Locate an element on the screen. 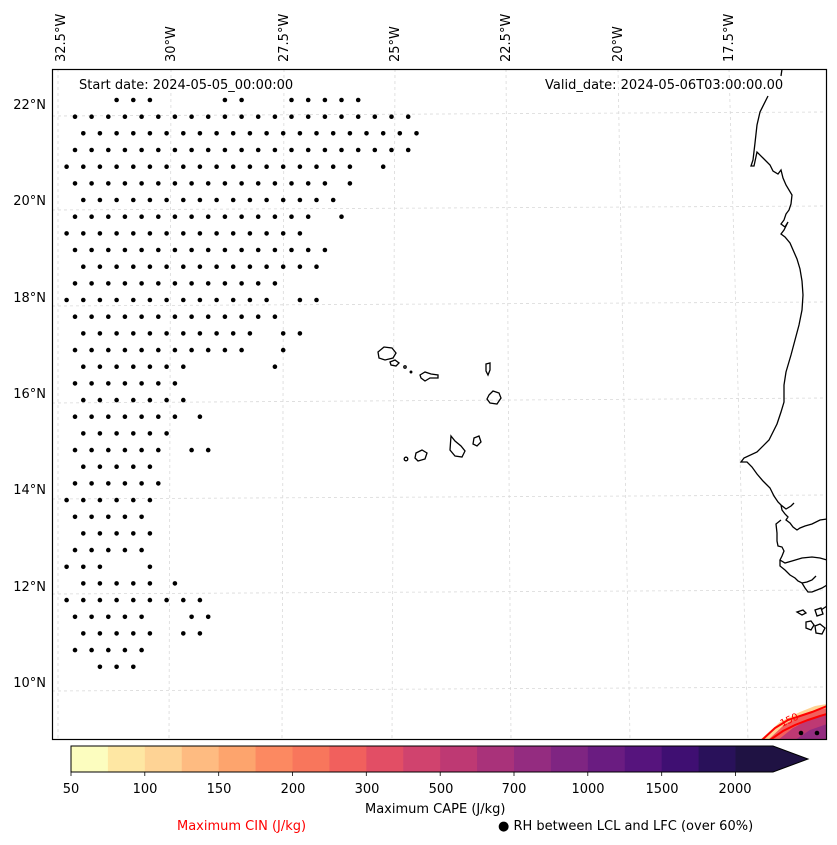 This screenshot has width=837, height=845. parallel-14n is located at coordinates (439, 497).